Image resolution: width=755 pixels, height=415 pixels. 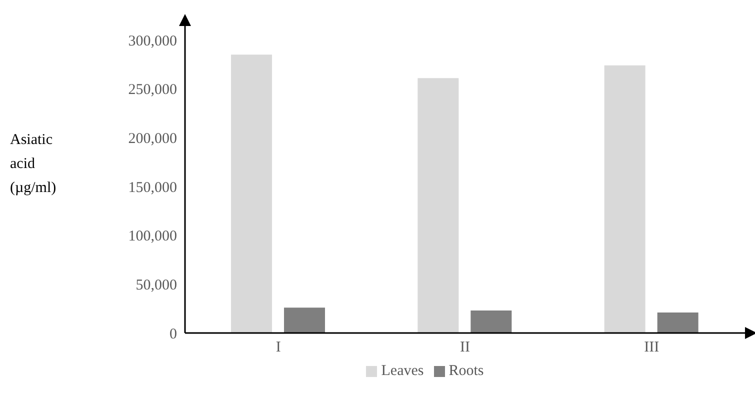 I want to click on y-tick-label: 150,000, so click(x=152, y=188).